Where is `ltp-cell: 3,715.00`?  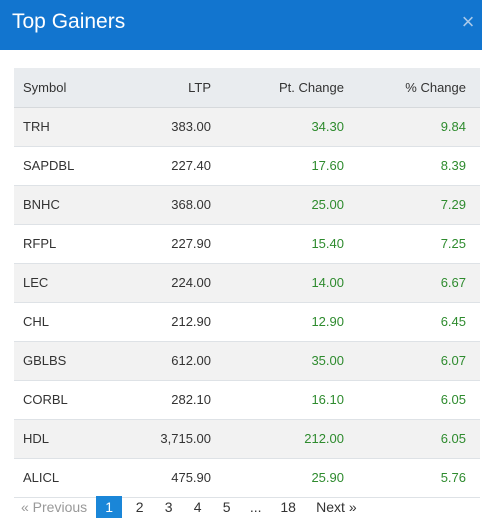 ltp-cell: 3,715.00 is located at coordinates (162, 439).